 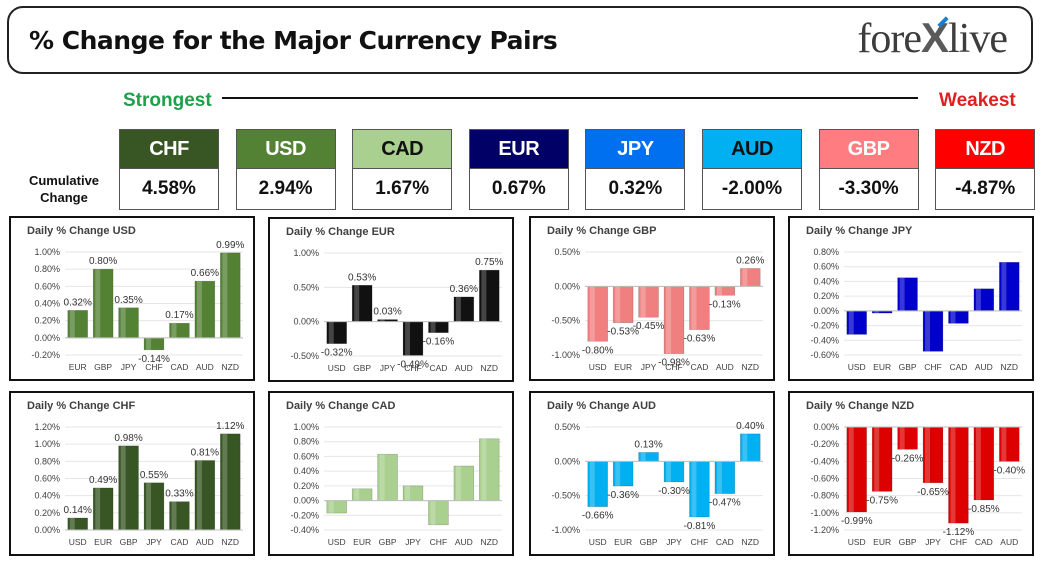 I want to click on x-tick-label: CHF, so click(x=673, y=367).